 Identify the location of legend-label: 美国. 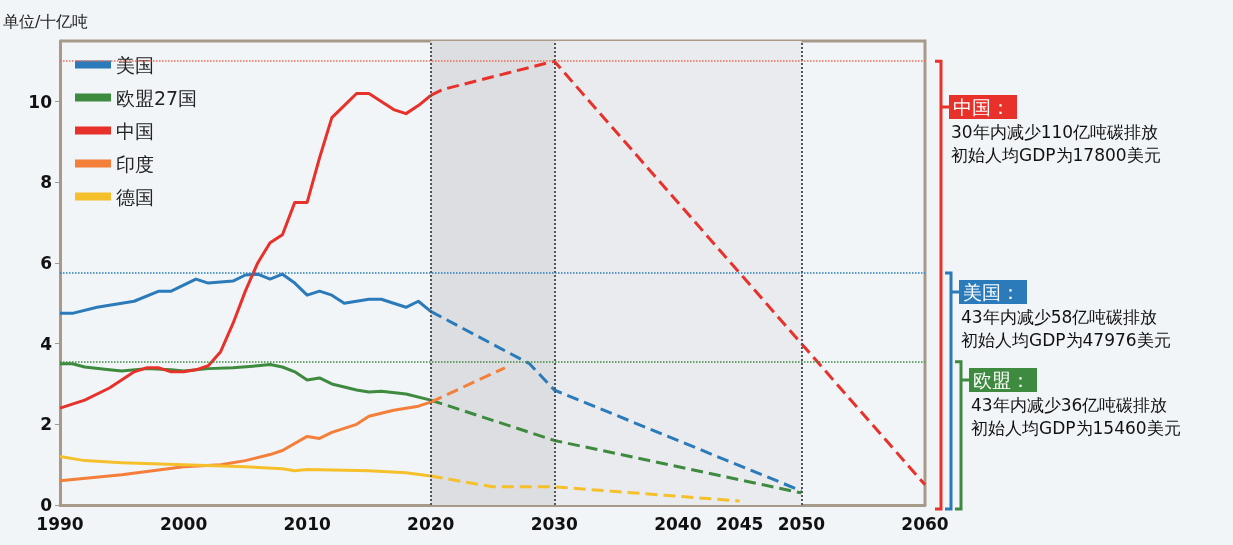
(135, 64).